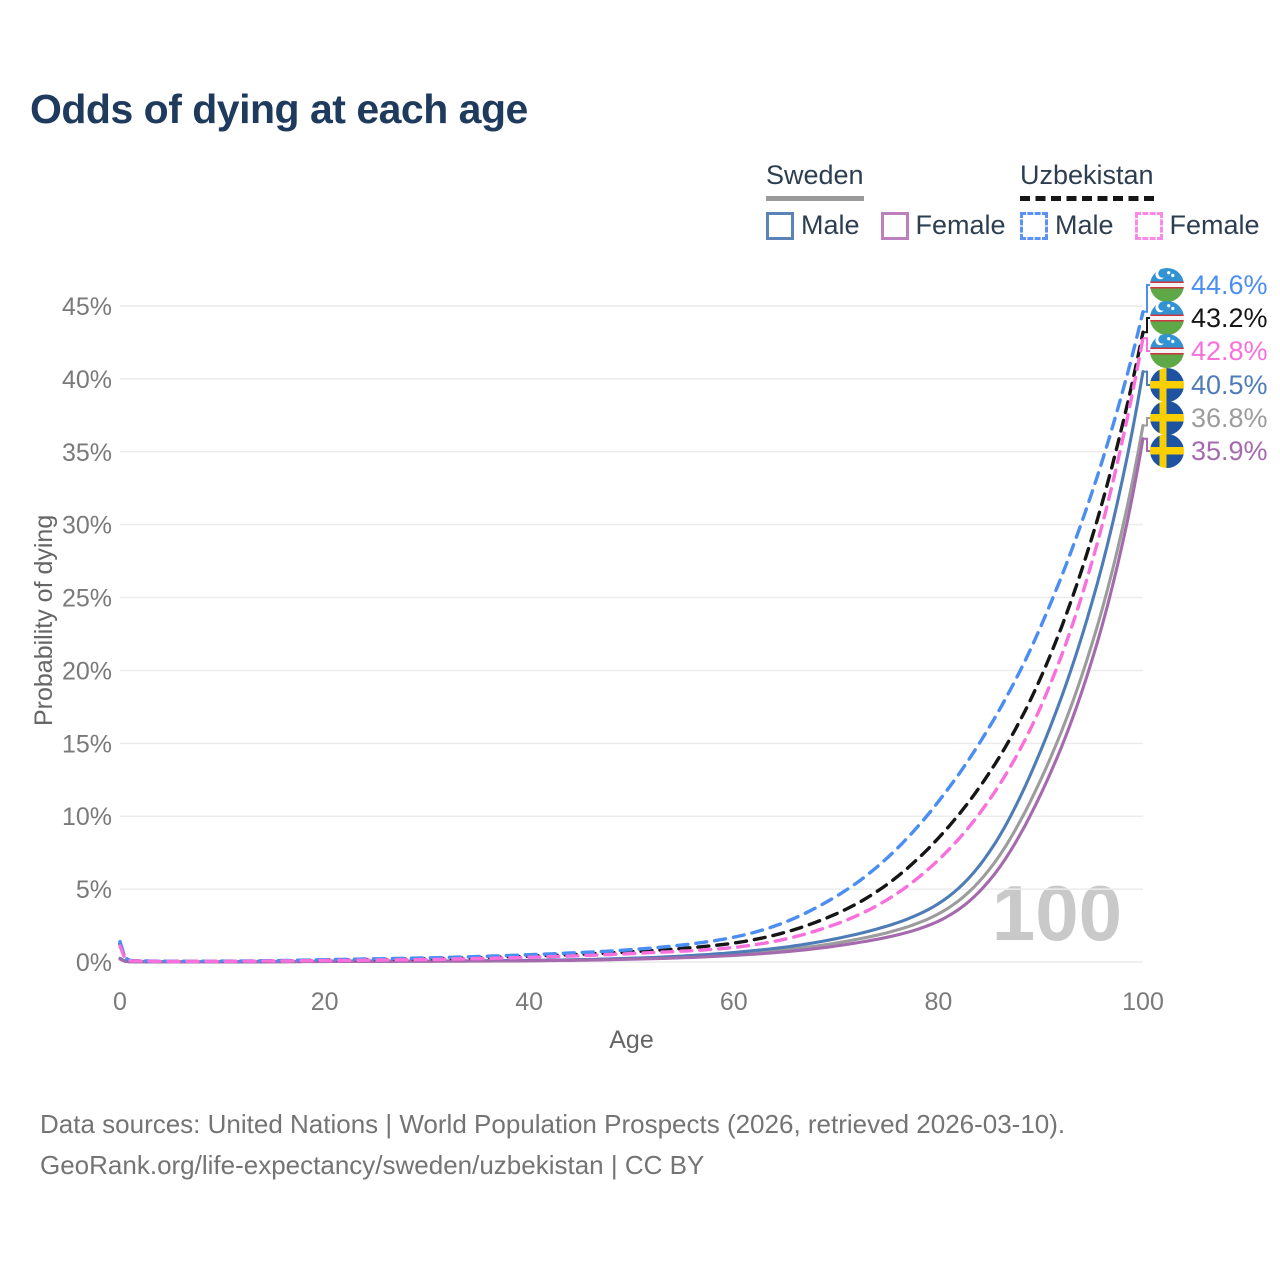  Describe the element at coordinates (960, 225) in the screenshot. I see `legend-label-sweden-female: Female` at that location.